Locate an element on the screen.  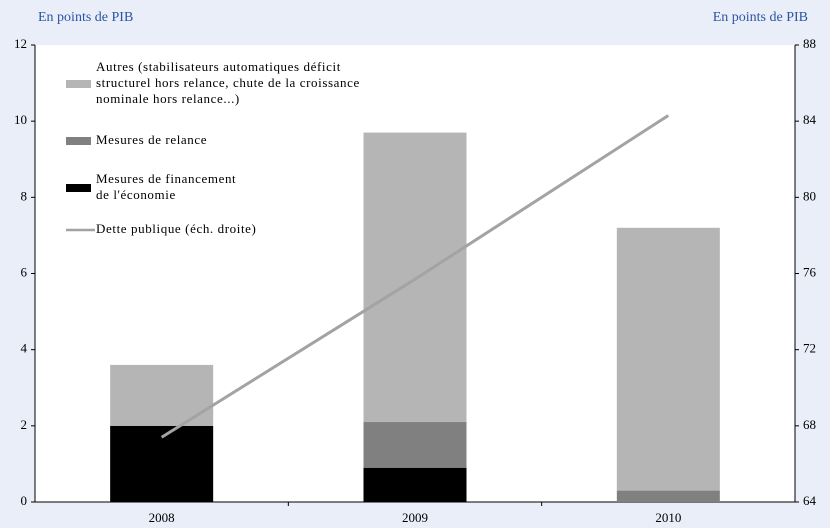
right-axis-label: En points de PIB is located at coordinates (760, 17).